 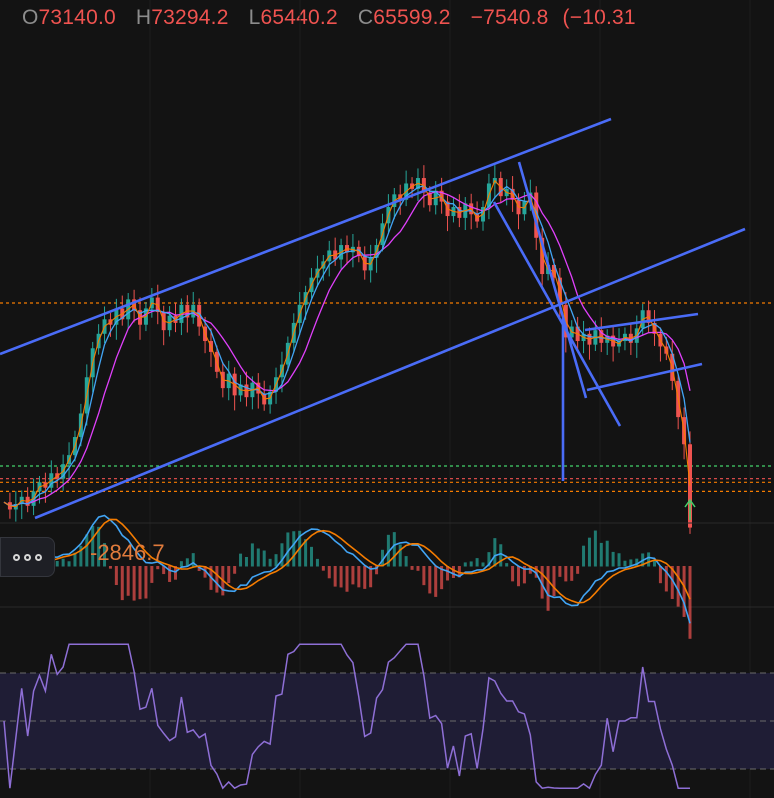 What do you see at coordinates (412, 17) in the screenshot?
I see `close-value: 65599.2` at bounding box center [412, 17].